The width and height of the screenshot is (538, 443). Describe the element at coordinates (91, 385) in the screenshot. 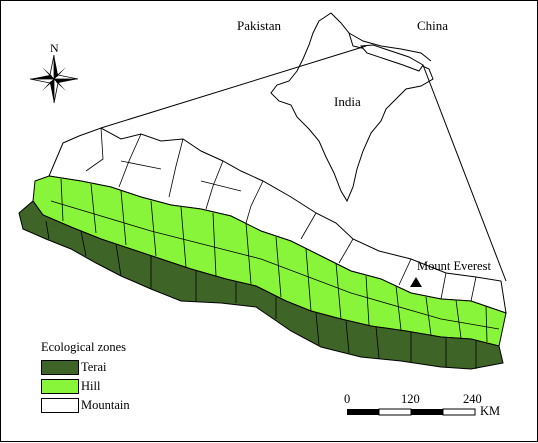

I see `legend-label-hill: Hill` at that location.